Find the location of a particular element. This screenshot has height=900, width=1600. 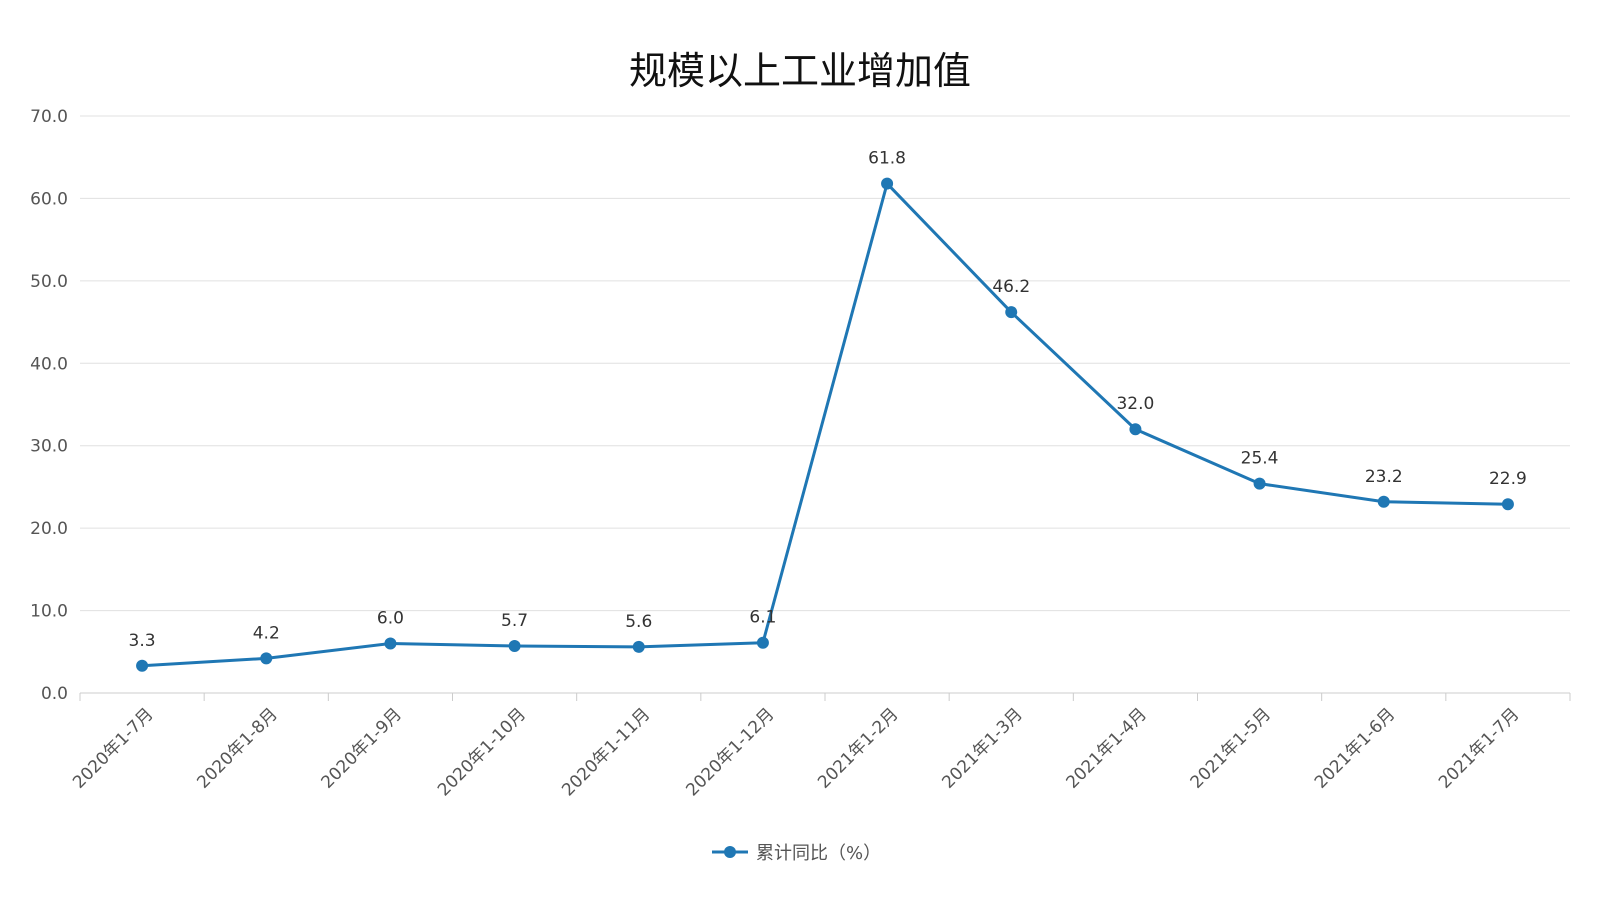

legend-label: 累计同比（%） is located at coordinates (818, 853).